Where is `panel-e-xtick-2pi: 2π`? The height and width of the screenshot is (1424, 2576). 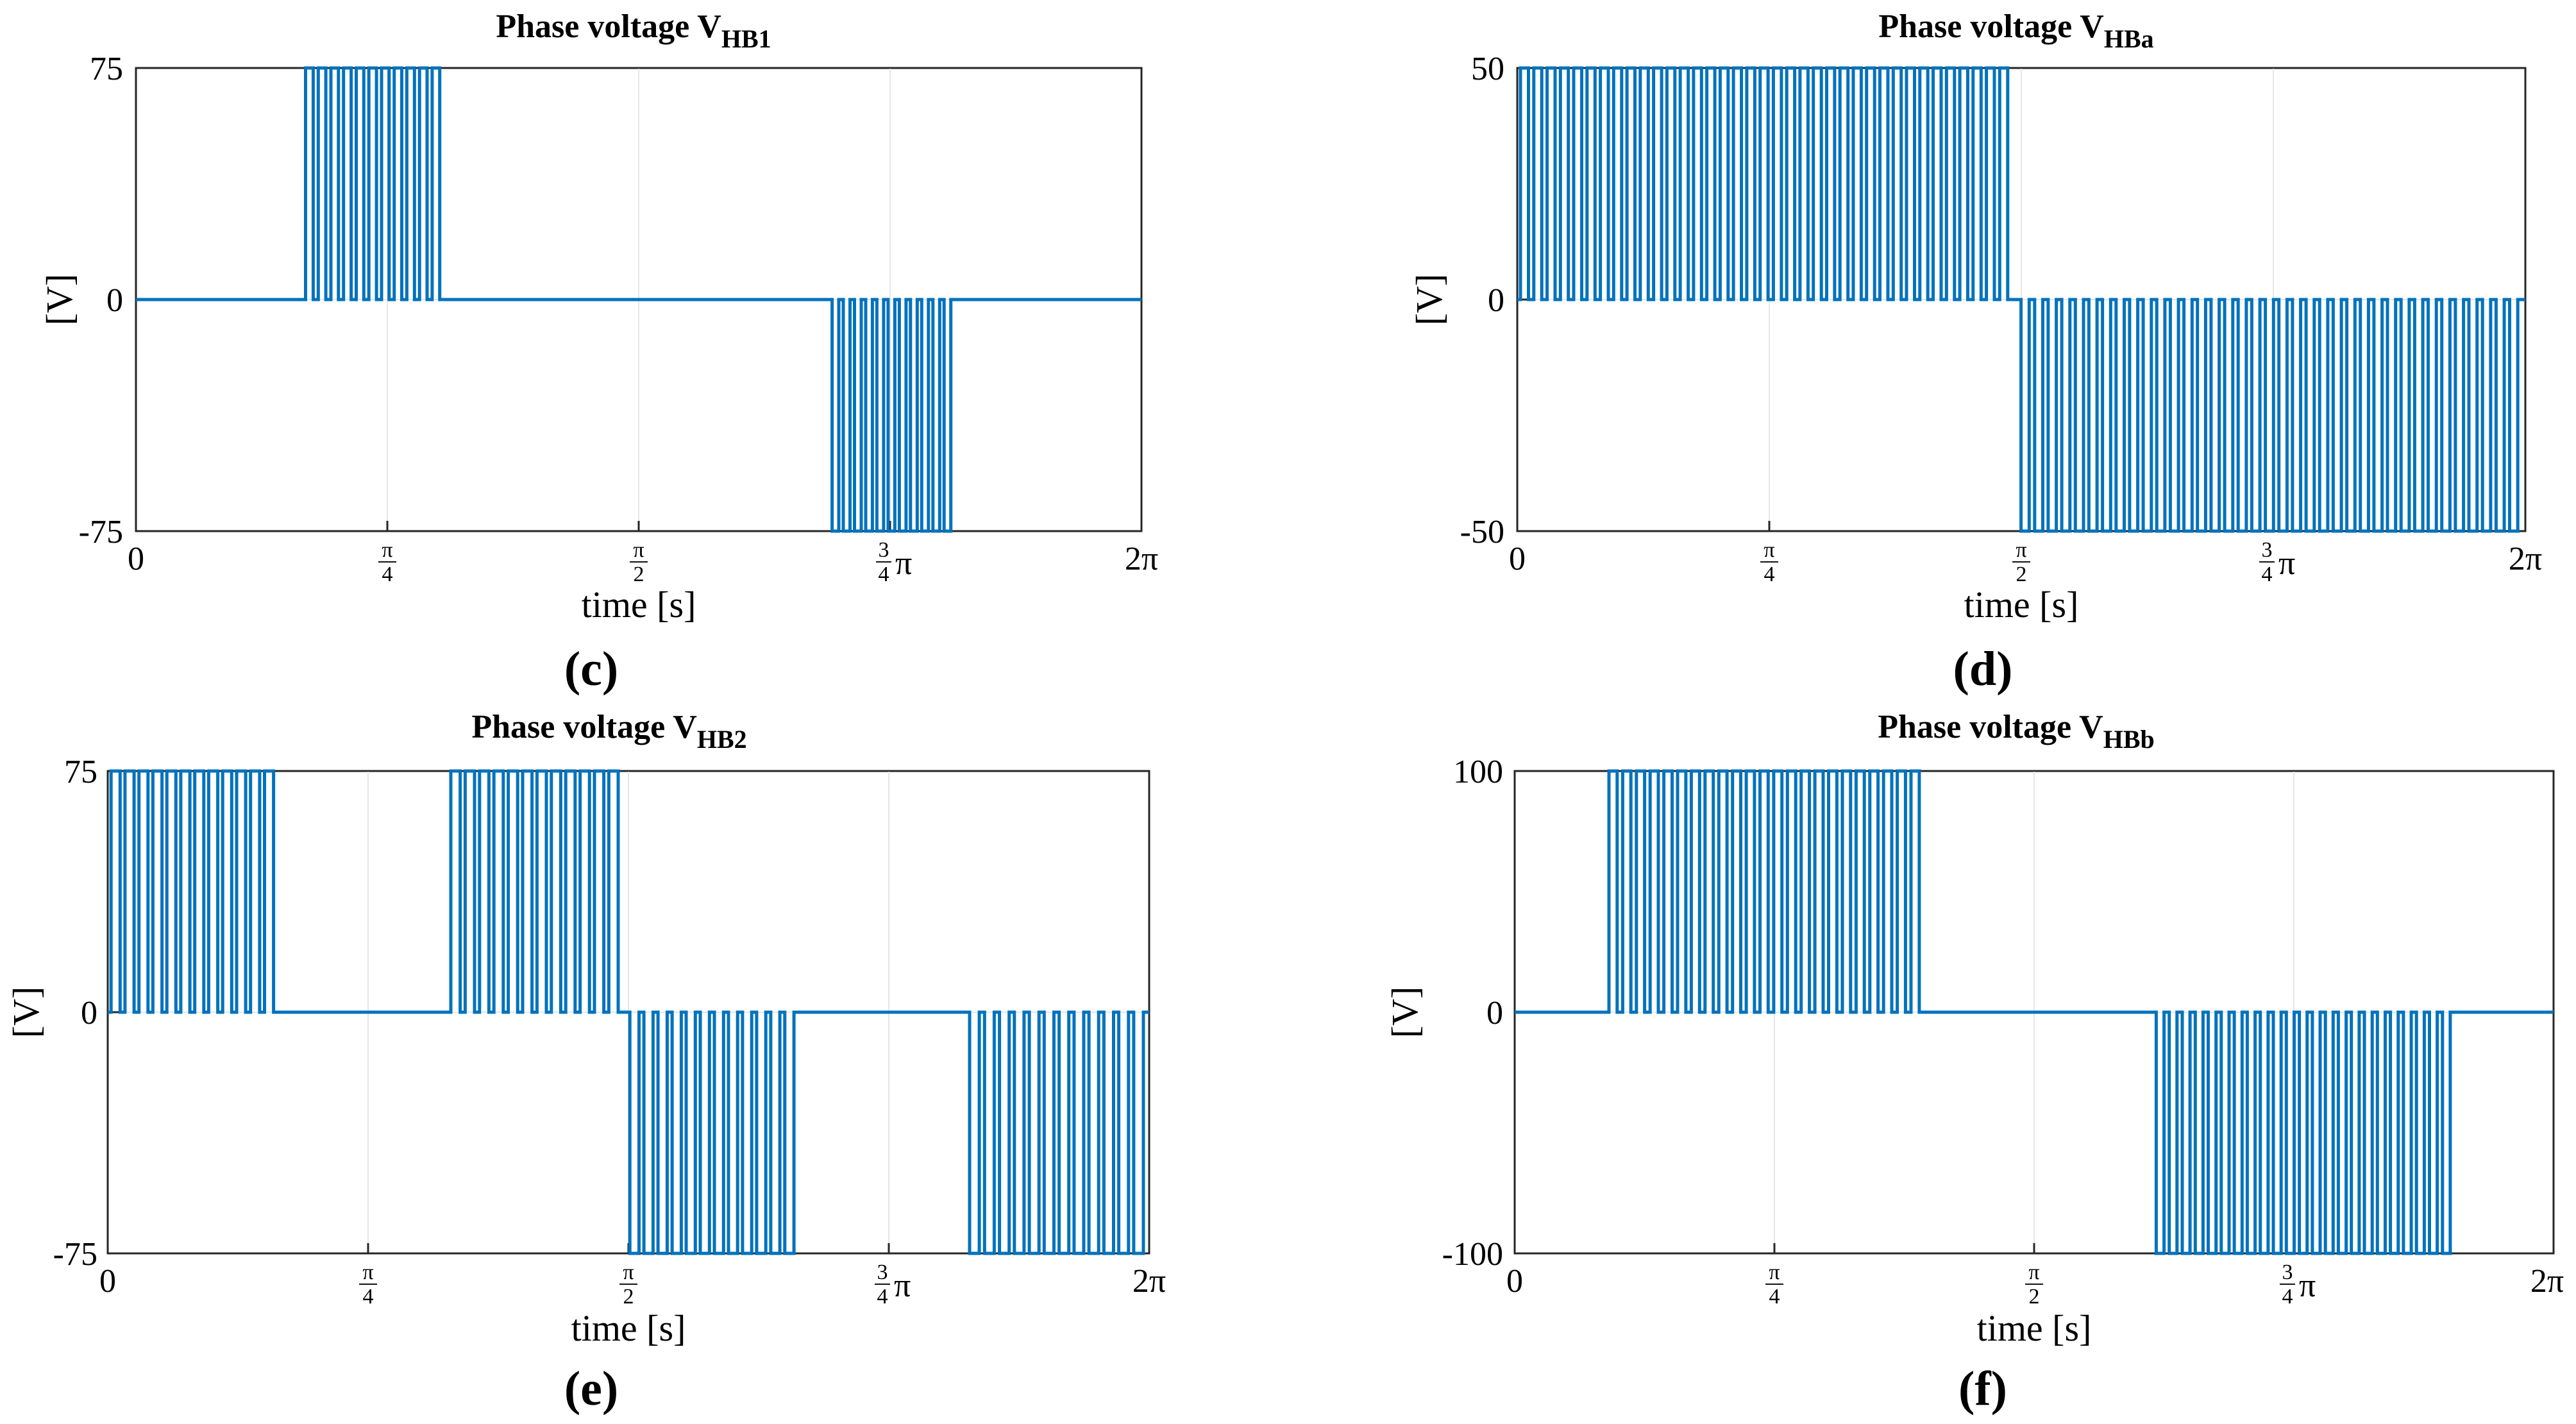
panel-e-xtick-2pi: 2π is located at coordinates (1149, 1281).